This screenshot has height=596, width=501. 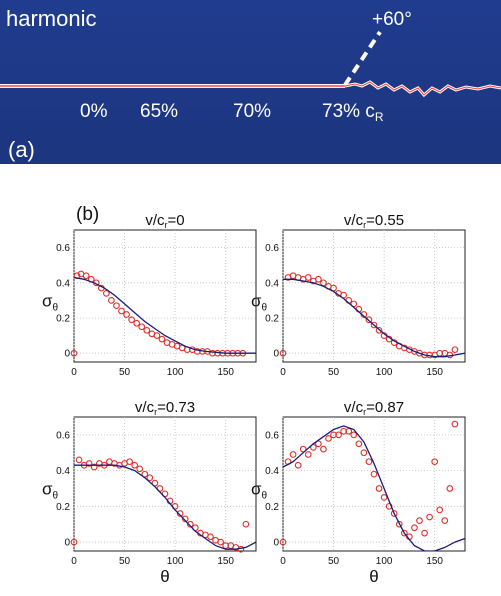 I want to click on speed-label-73: 73% cR, so click(x=353, y=112).